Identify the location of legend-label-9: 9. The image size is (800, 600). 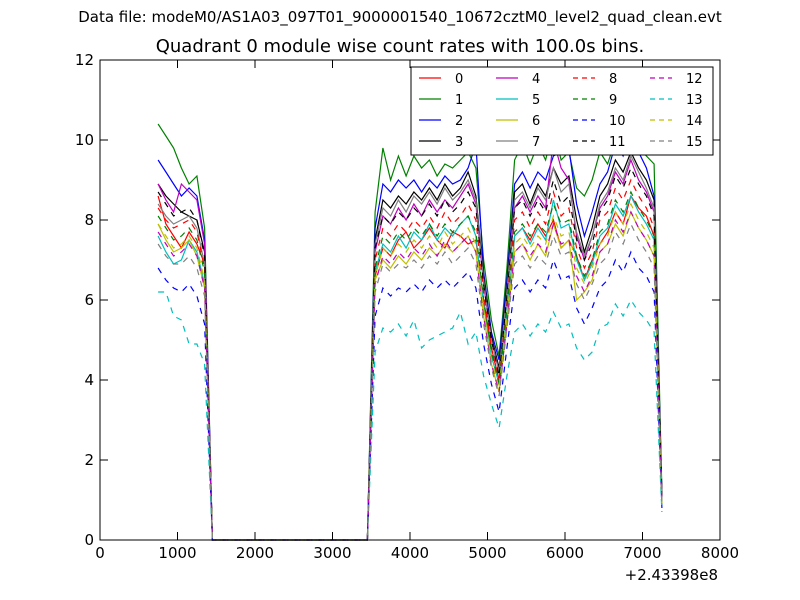
(613, 100).